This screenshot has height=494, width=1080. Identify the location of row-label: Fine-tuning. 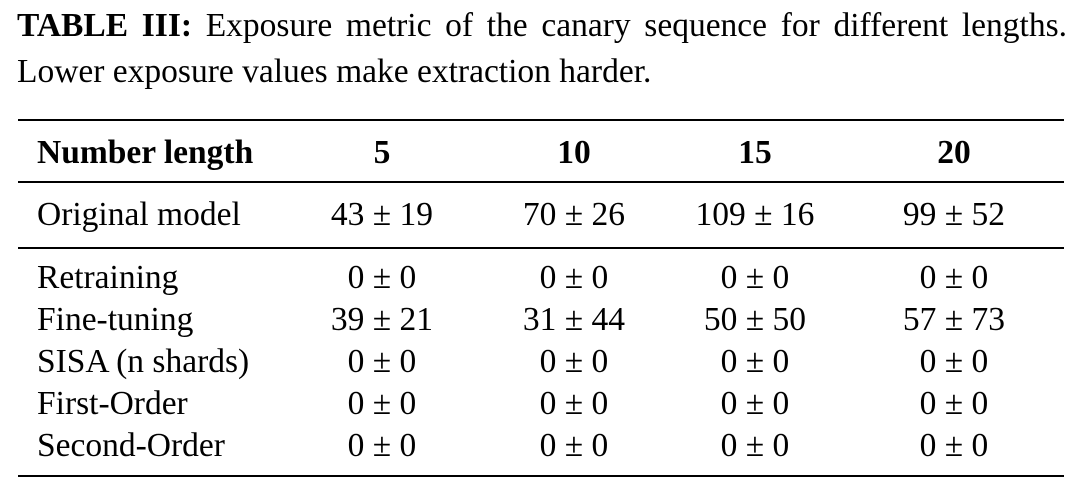
(115, 319).